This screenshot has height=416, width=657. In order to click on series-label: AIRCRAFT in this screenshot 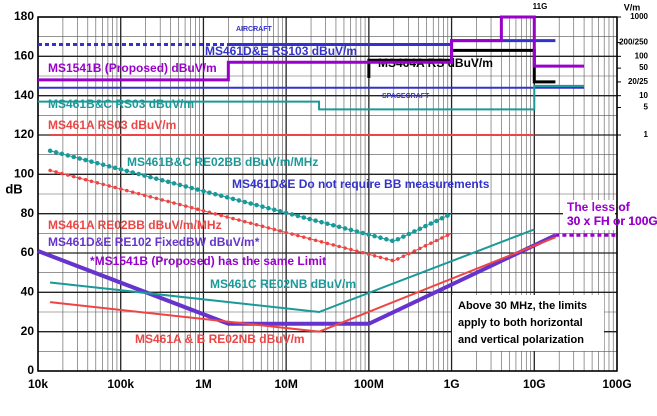, I will do `click(254, 29)`.